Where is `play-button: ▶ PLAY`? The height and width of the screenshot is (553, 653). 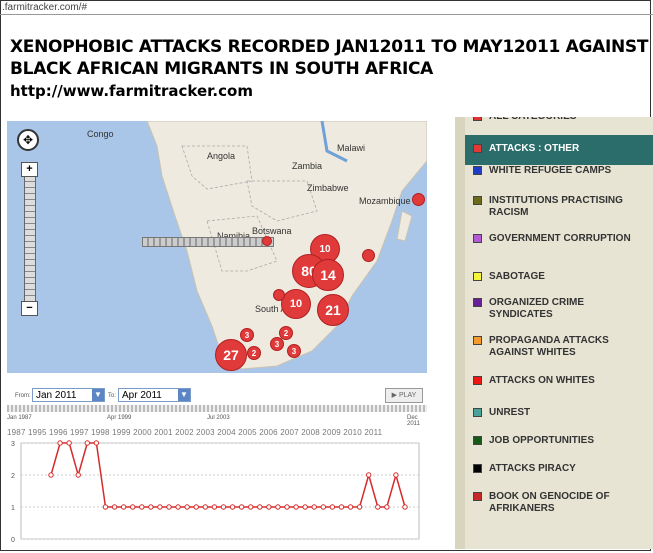
play-button: ▶ PLAY is located at coordinates (404, 395).